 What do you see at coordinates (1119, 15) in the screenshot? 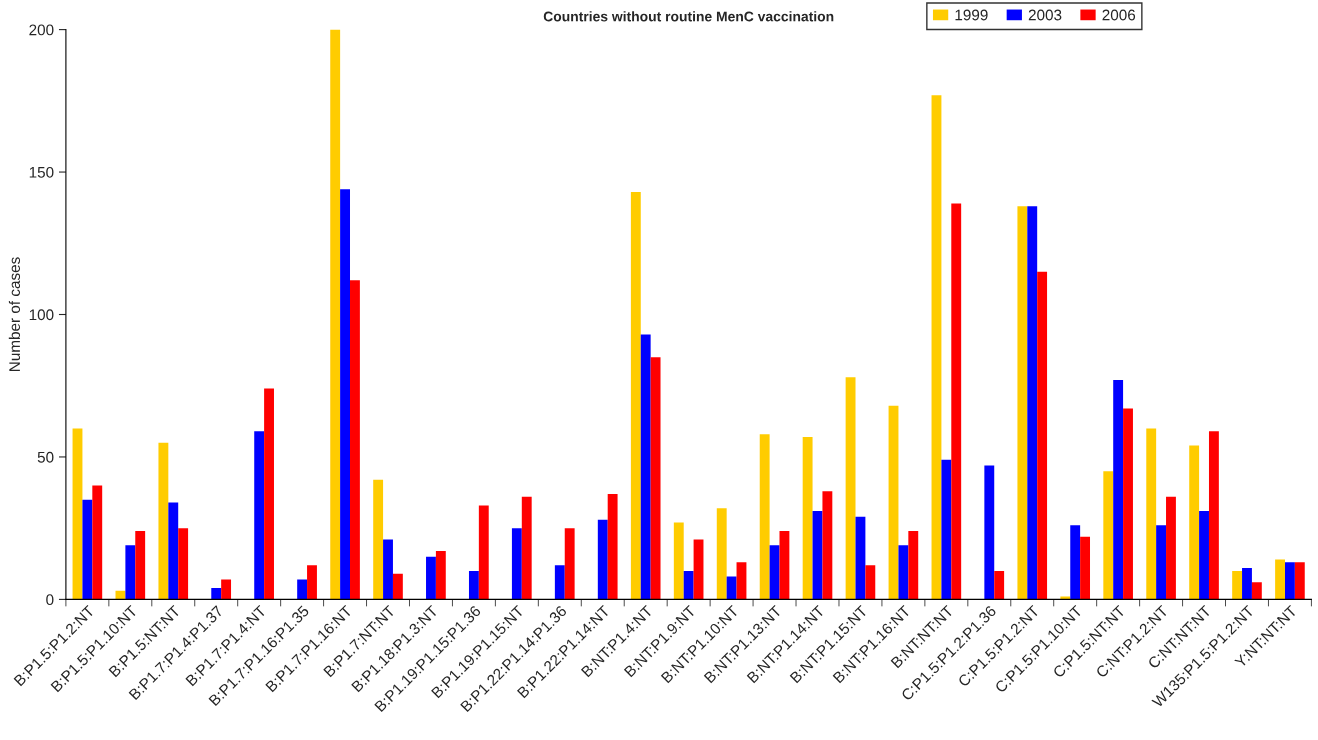
I see `legend-label: 2006` at bounding box center [1119, 15].